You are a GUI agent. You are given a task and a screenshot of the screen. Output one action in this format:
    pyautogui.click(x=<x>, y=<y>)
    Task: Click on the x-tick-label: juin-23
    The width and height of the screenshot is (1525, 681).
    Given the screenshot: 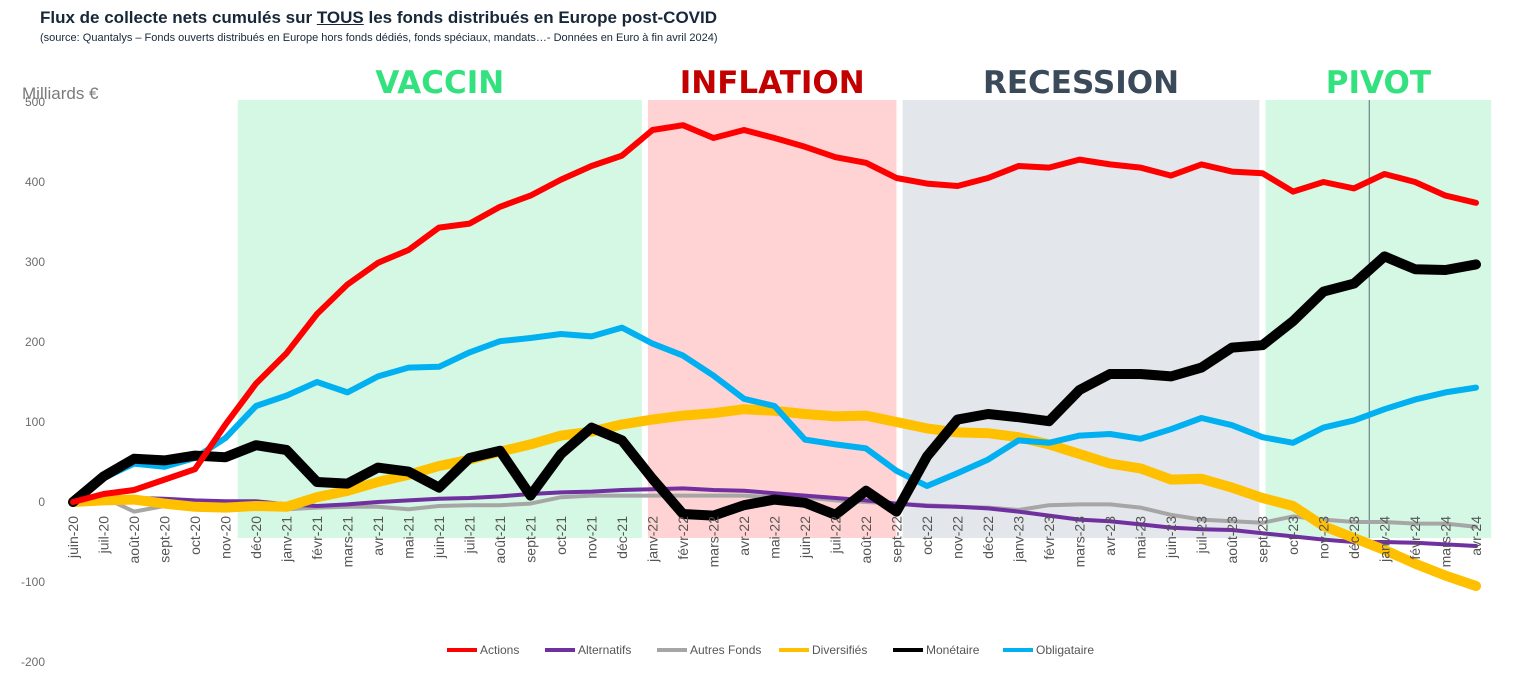 What is the action you would take?
    pyautogui.click(x=1171, y=537)
    